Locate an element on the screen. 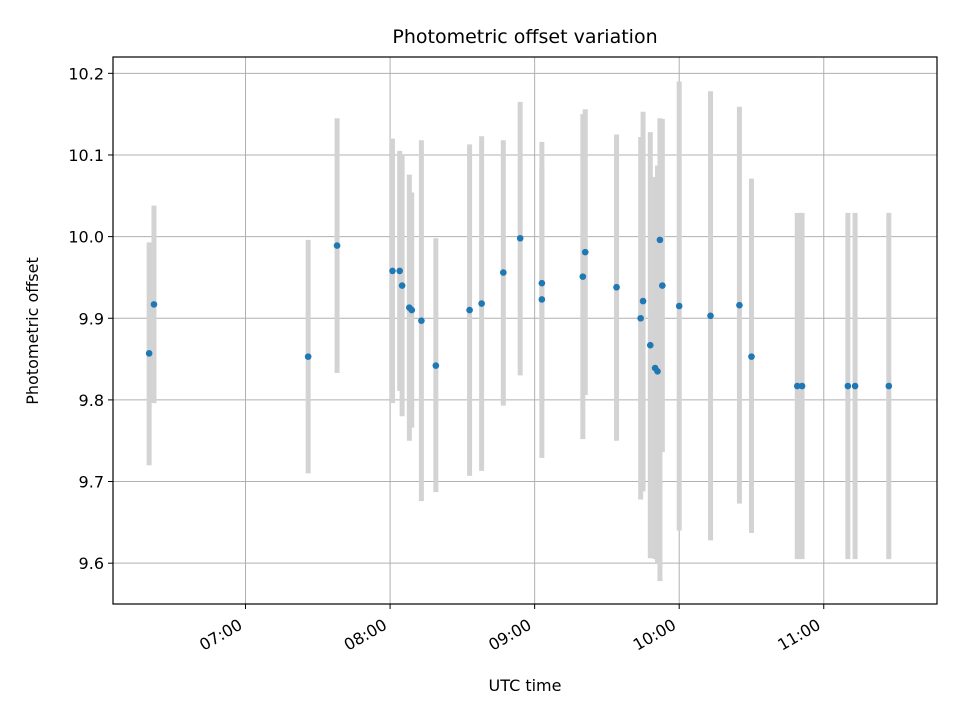  y-tick-label: 10.0 is located at coordinates (86, 237).